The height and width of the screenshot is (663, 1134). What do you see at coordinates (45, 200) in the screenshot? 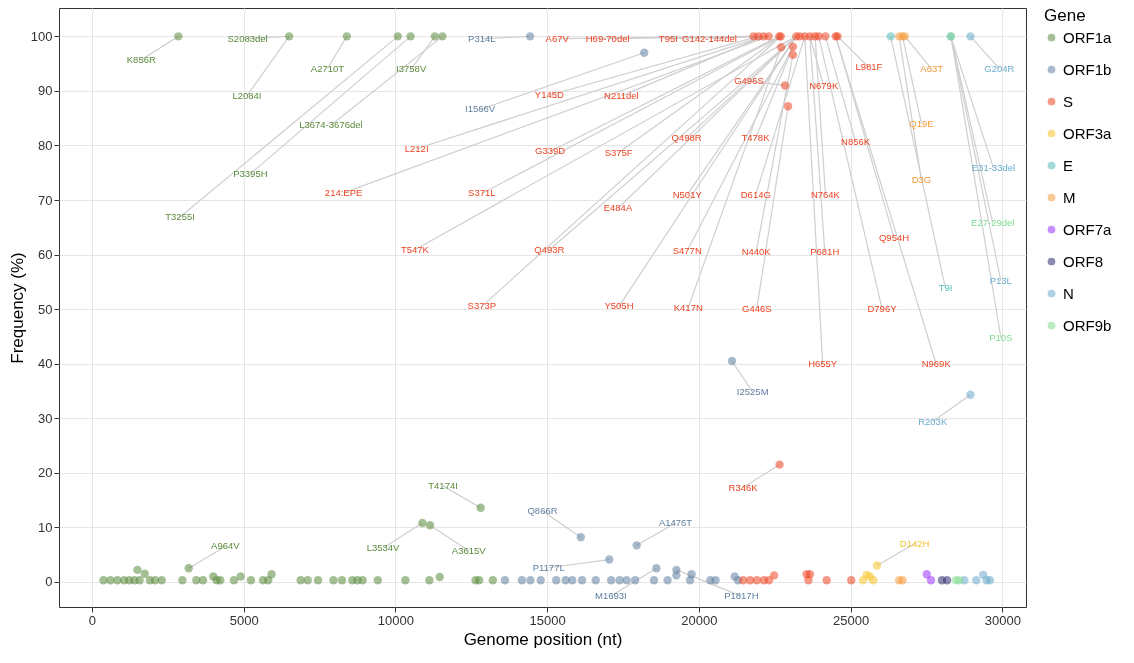
I see `y-tick-label: 70` at bounding box center [45, 200].